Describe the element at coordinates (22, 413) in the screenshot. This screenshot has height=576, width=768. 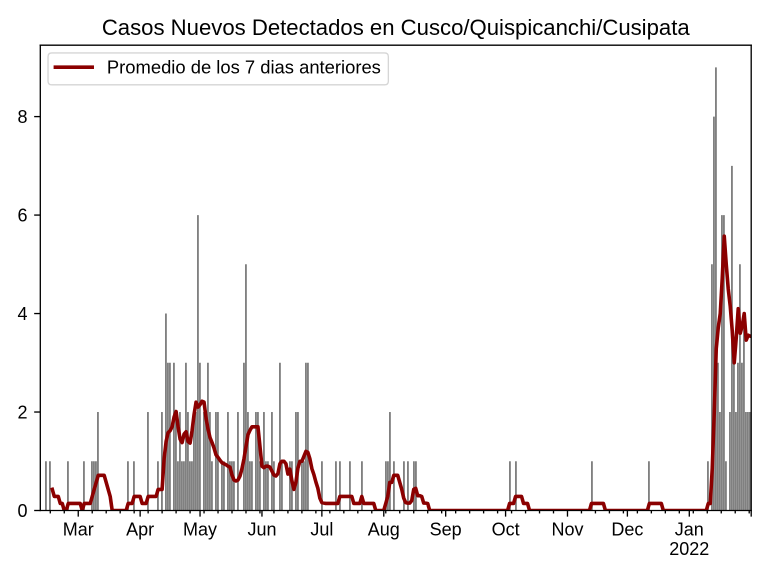
I see `svg-text: 2` at that location.